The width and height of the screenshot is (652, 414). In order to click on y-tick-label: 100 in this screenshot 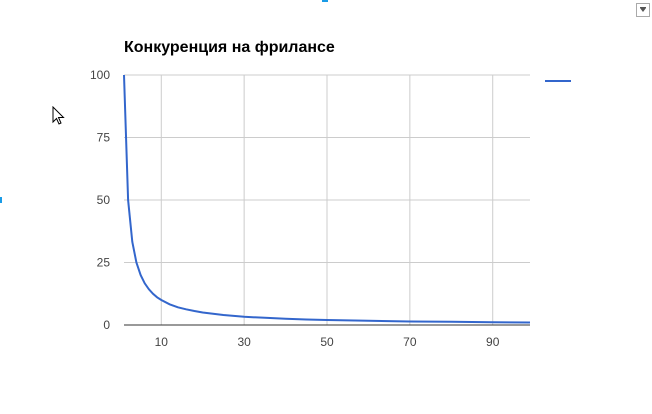, I will do `click(100, 75)`.